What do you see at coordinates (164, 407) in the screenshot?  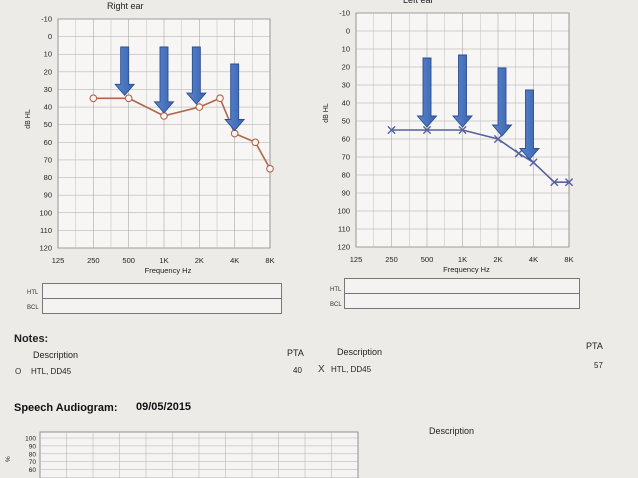 I see `speech-audiogram-date: 09/05/2015` at bounding box center [164, 407].